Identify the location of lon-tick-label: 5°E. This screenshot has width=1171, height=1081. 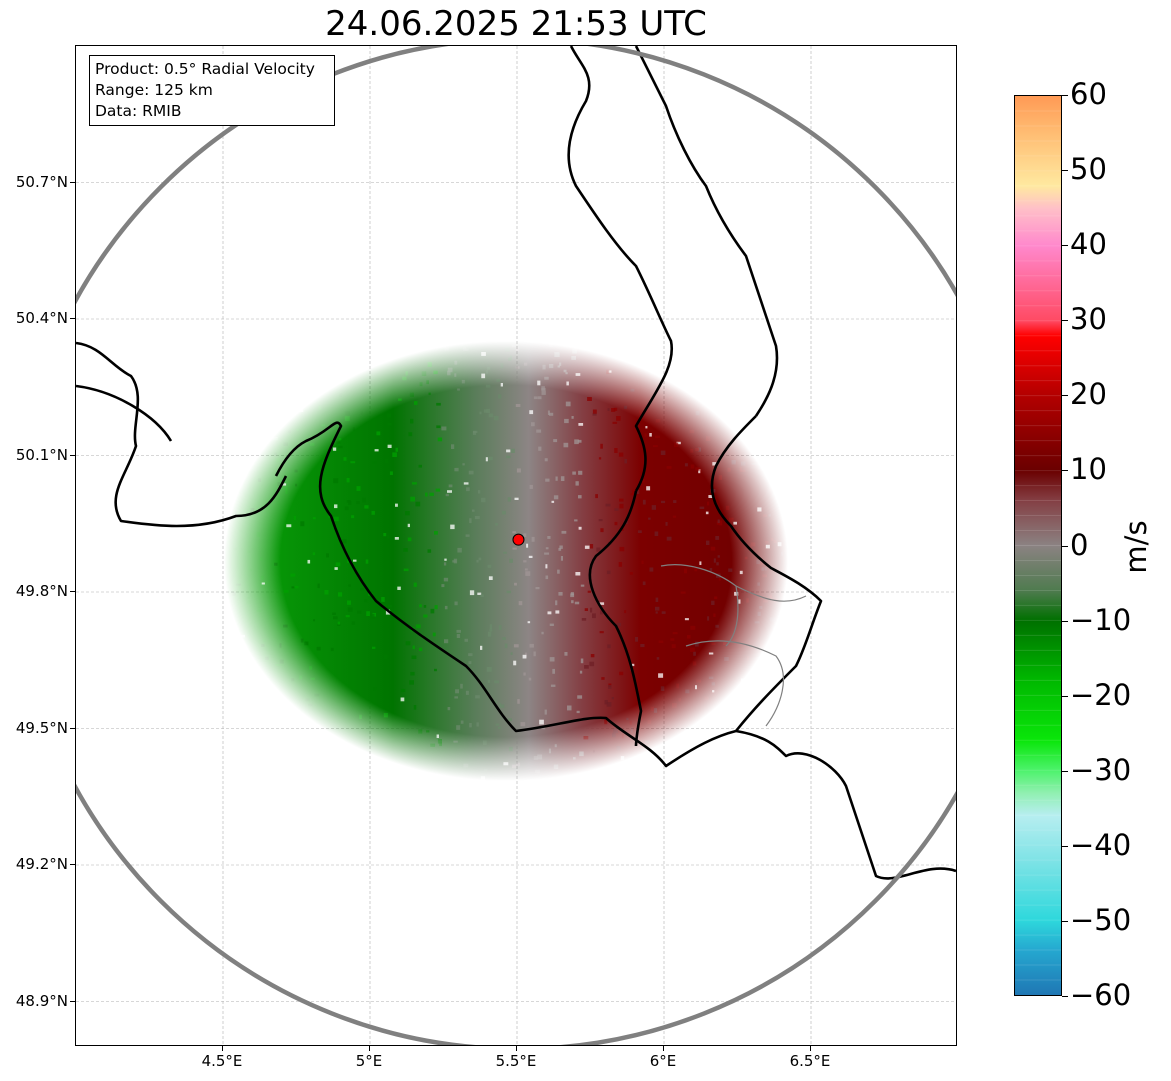
(369, 1061).